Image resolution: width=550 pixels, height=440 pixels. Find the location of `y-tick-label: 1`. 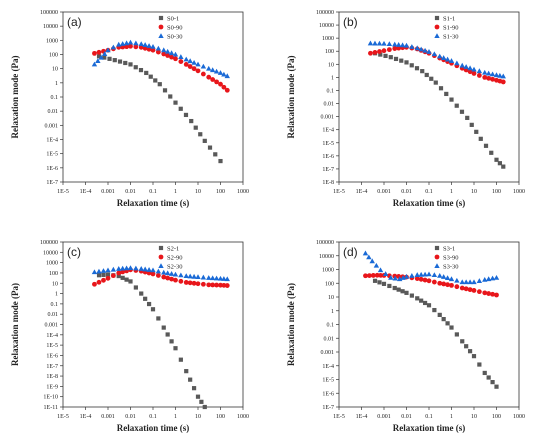

y-tick-label: 1 is located at coordinates (332, 312).